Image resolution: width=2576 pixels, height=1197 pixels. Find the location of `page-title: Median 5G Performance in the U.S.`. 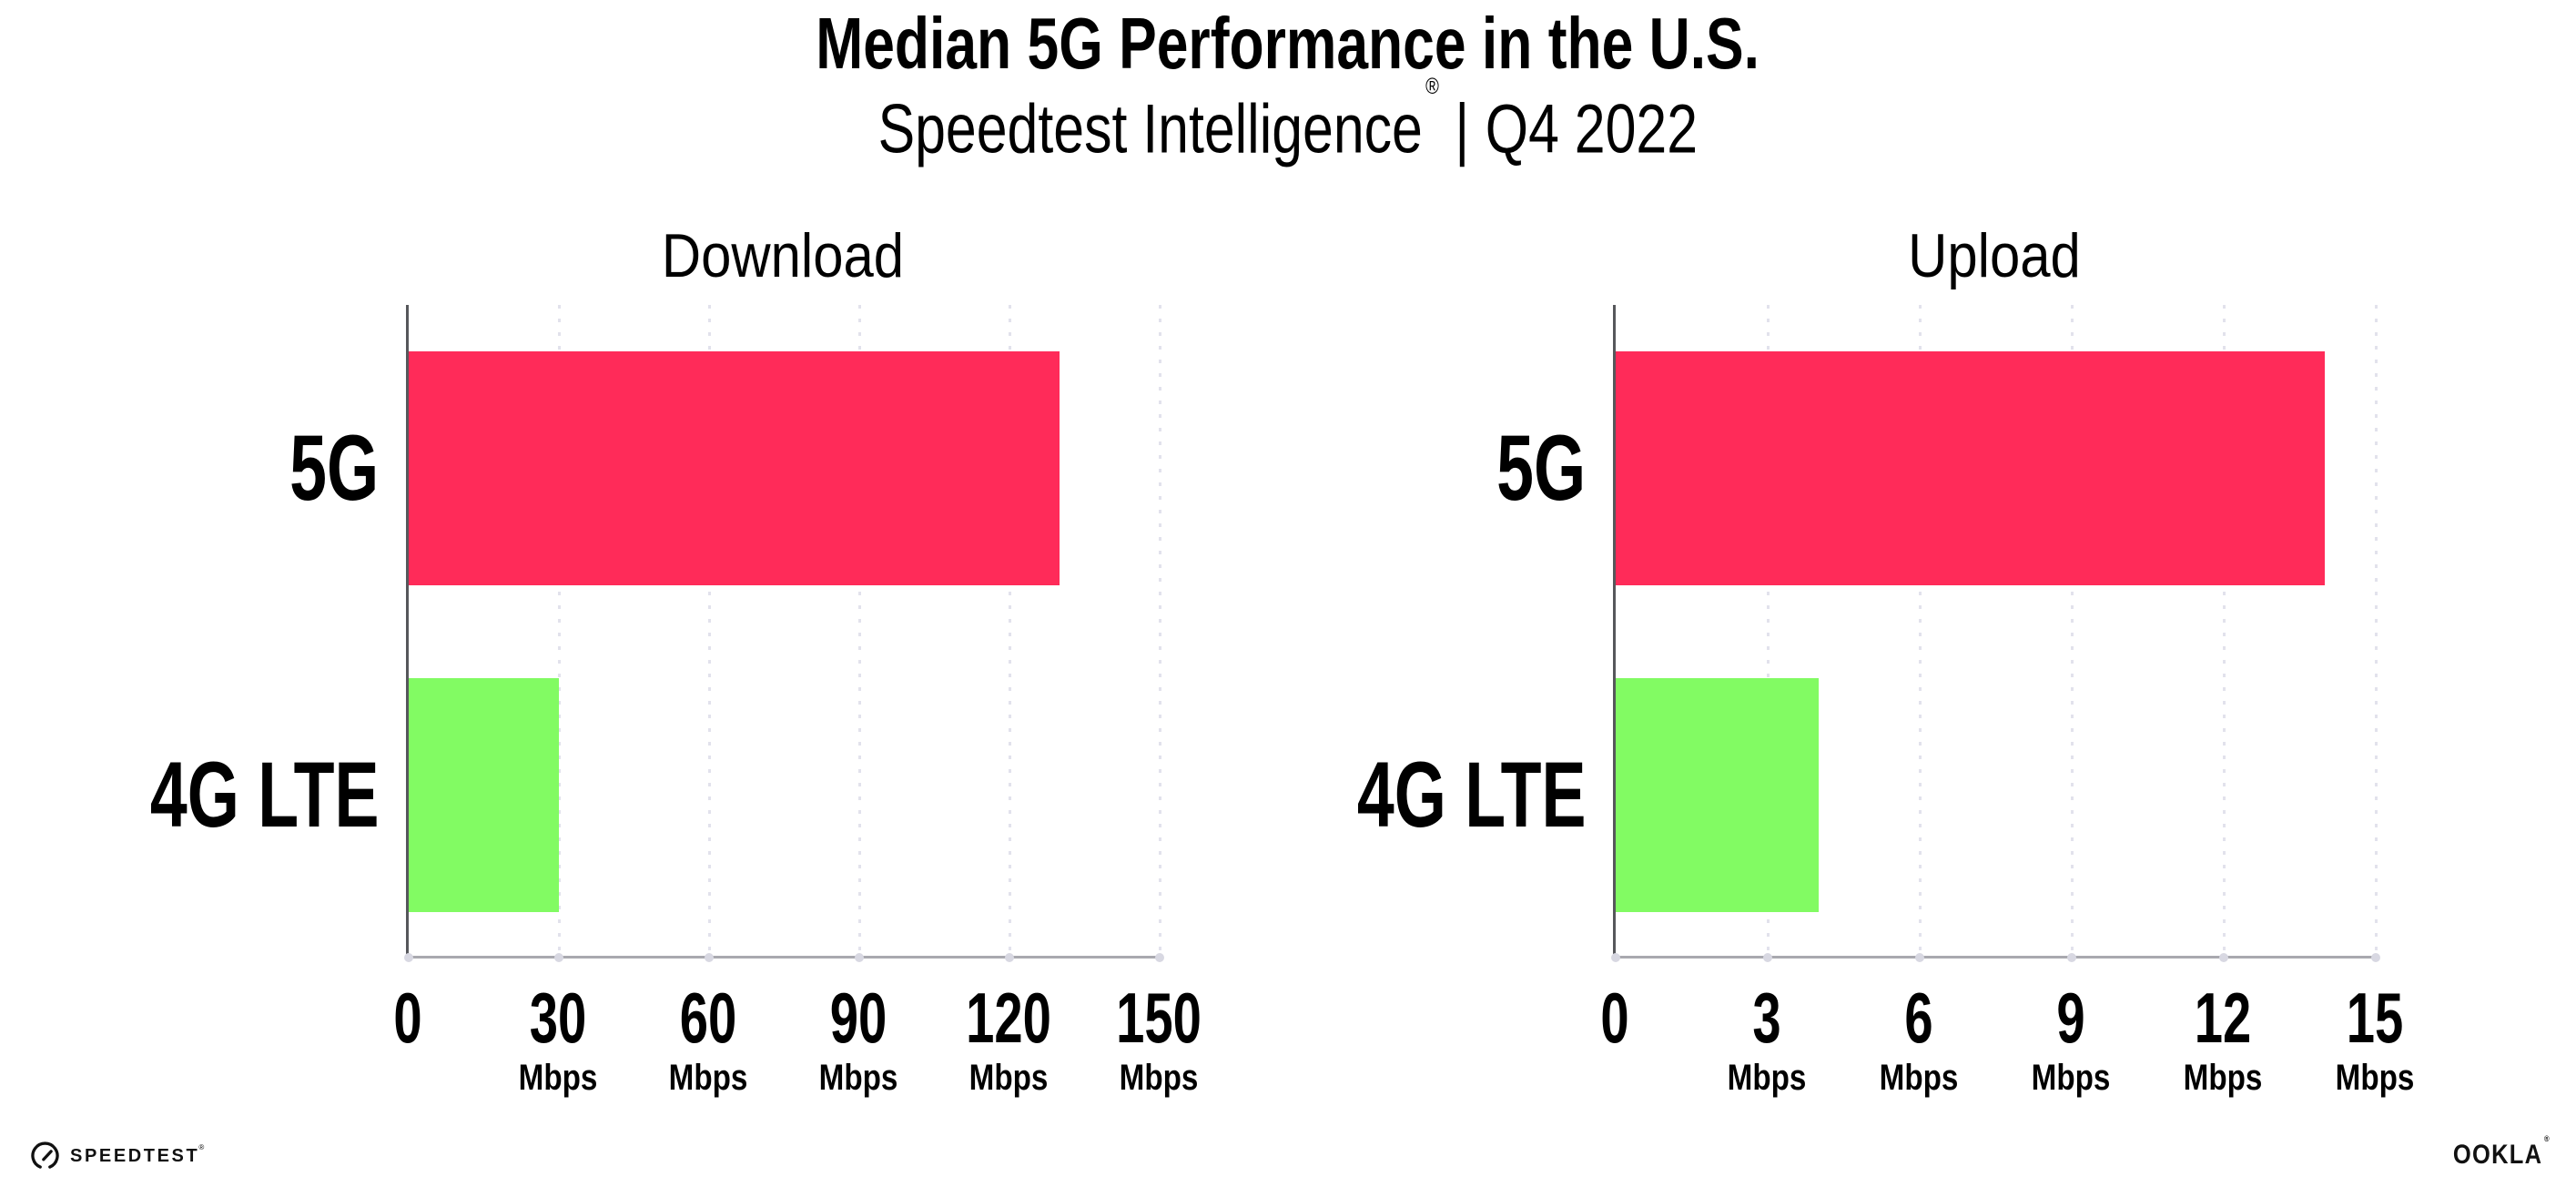

page-title: Median 5G Performance in the U.S. is located at coordinates (1288, 44).